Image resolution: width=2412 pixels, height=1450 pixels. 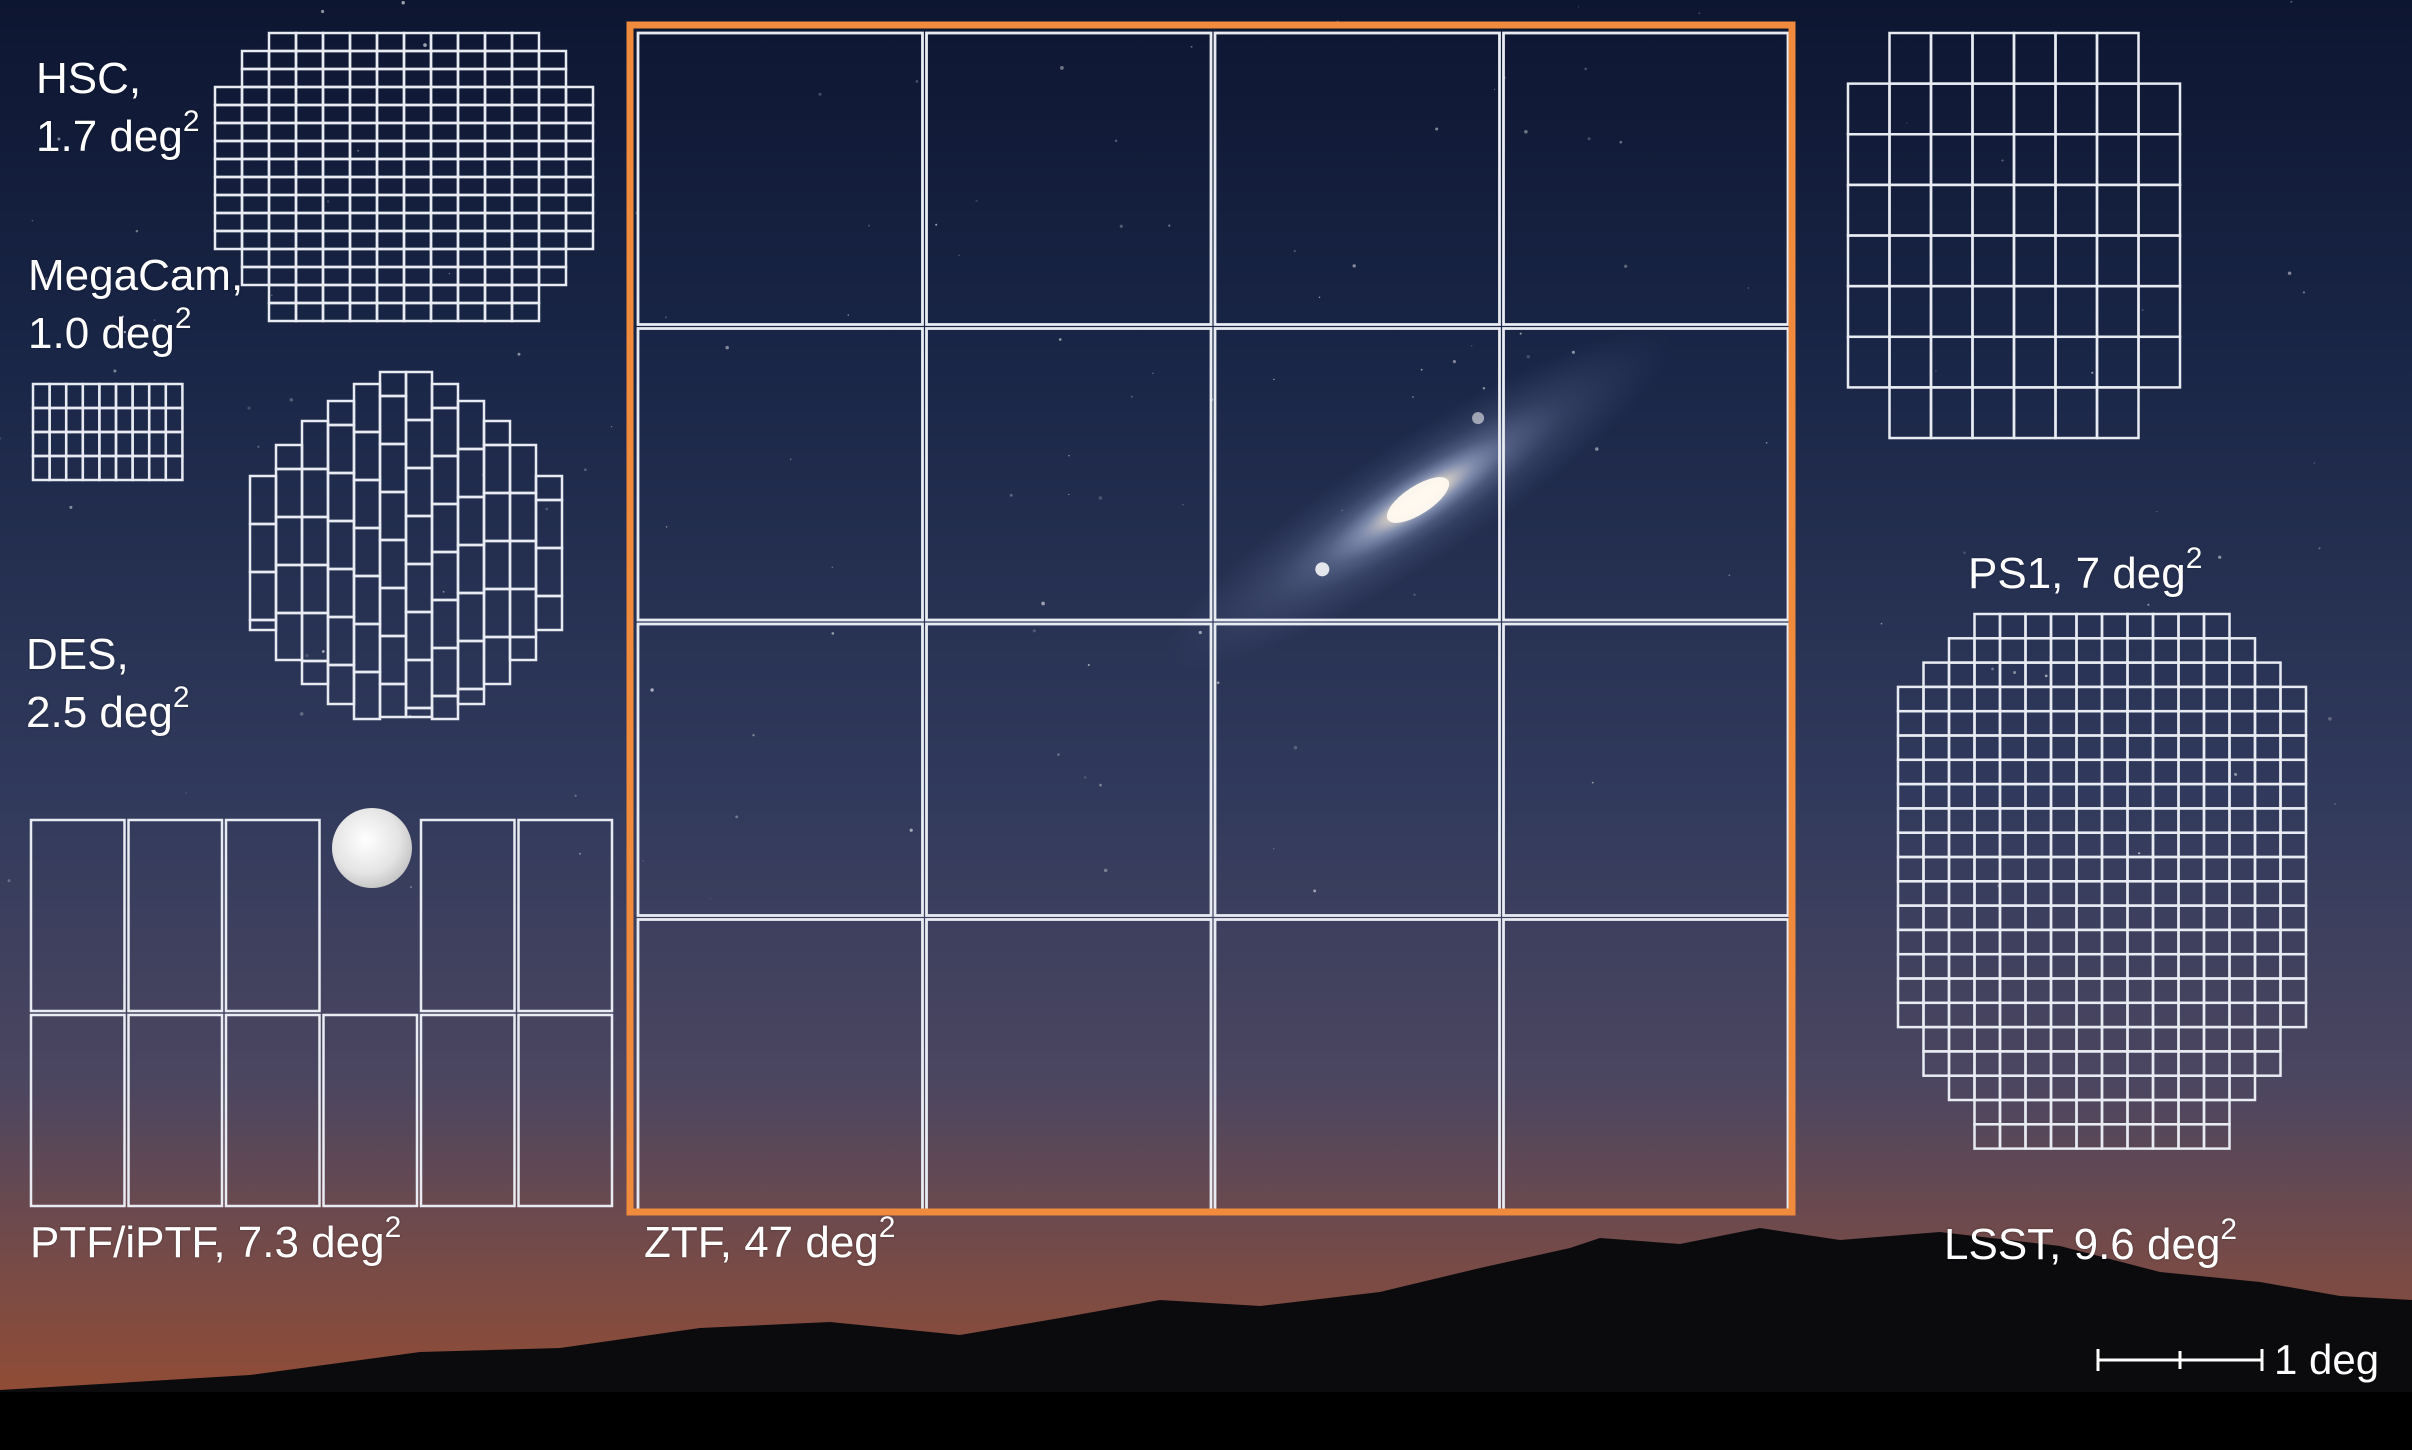 I want to click on scale-bar-text: 1 deg, so click(x=2327, y=1359).